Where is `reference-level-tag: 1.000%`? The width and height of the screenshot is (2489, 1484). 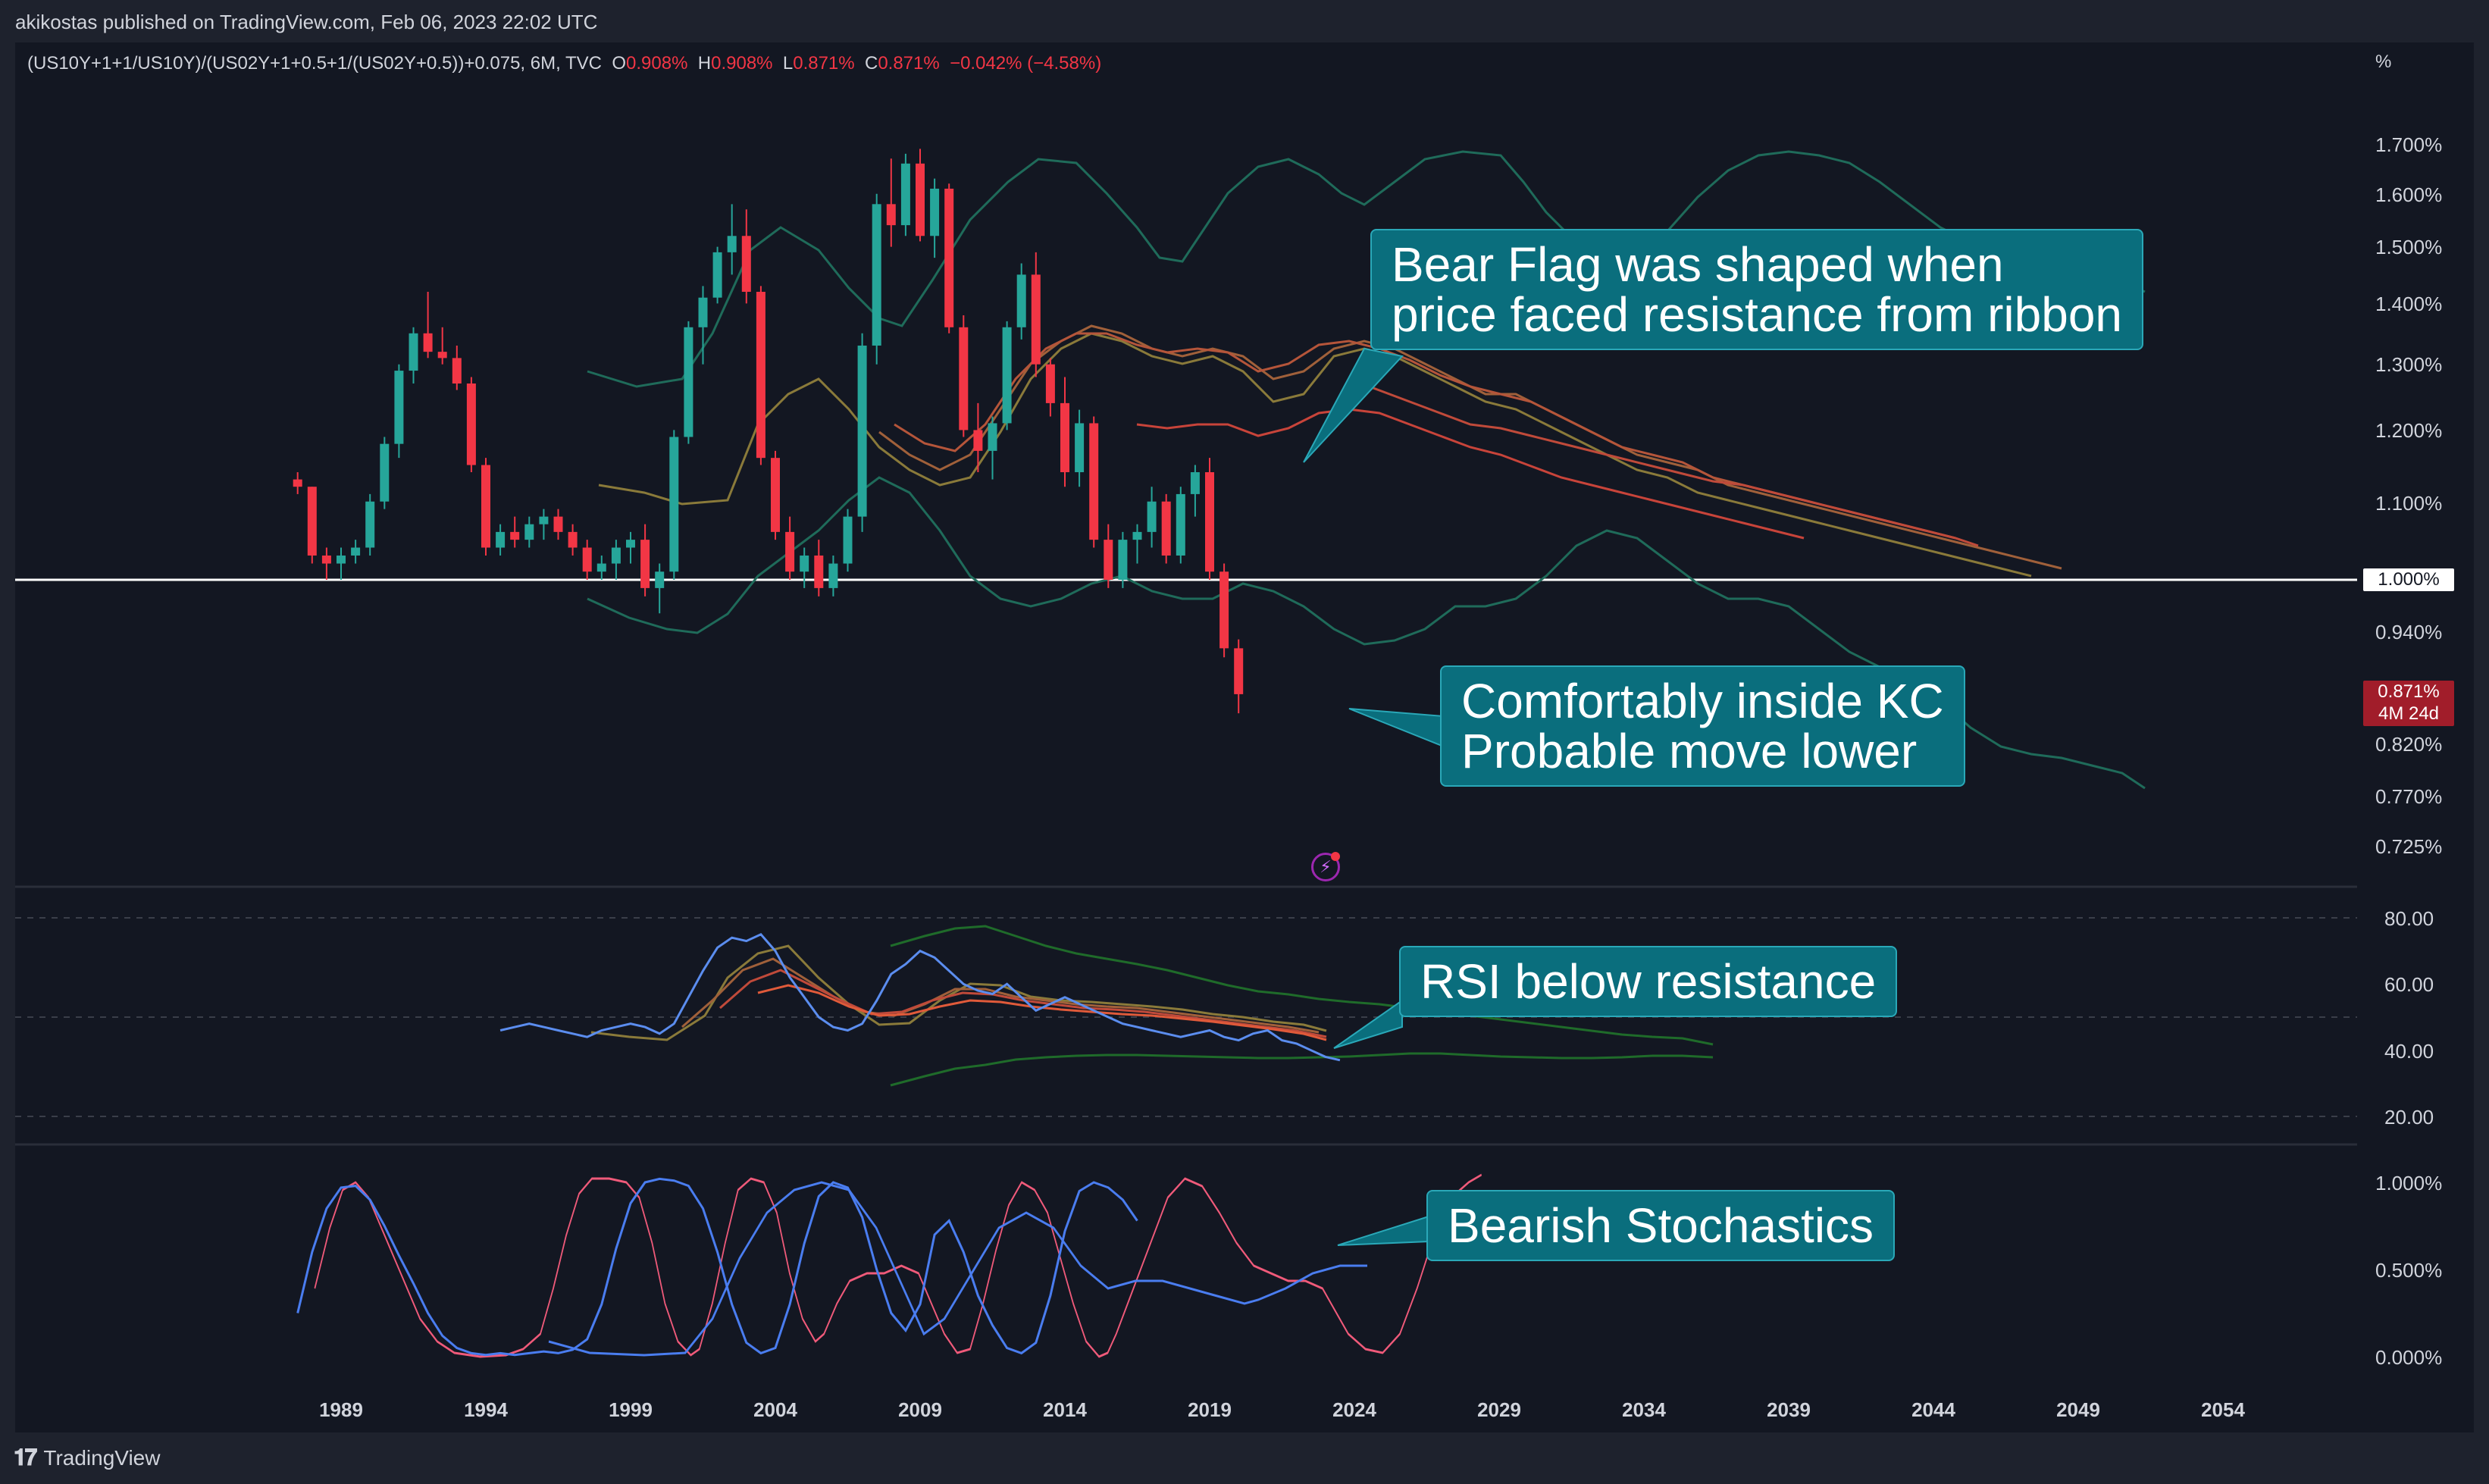 reference-level-tag: 1.000% is located at coordinates (2408, 579).